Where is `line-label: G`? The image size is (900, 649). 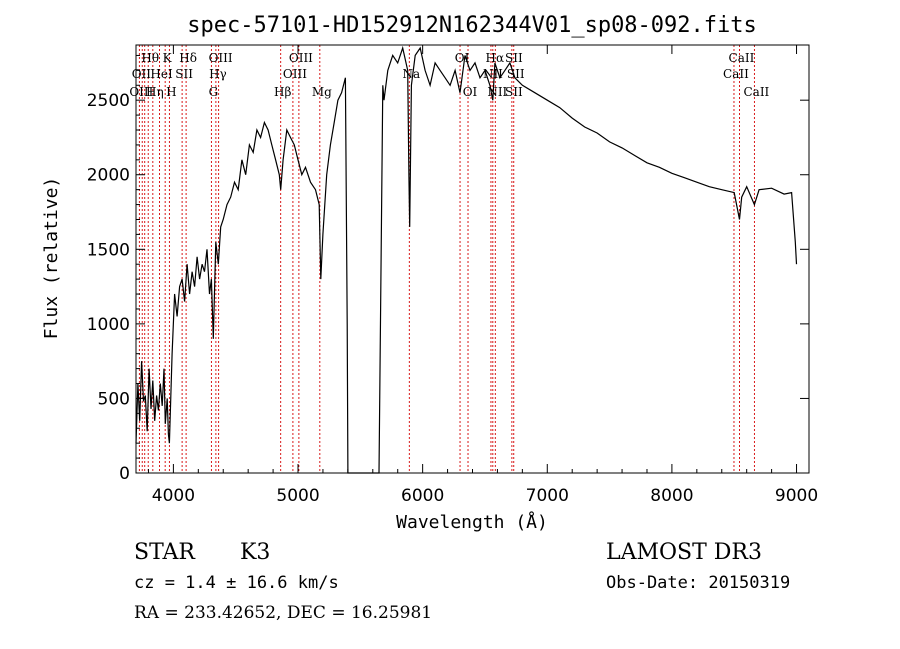
line-label: G is located at coordinates (214, 92).